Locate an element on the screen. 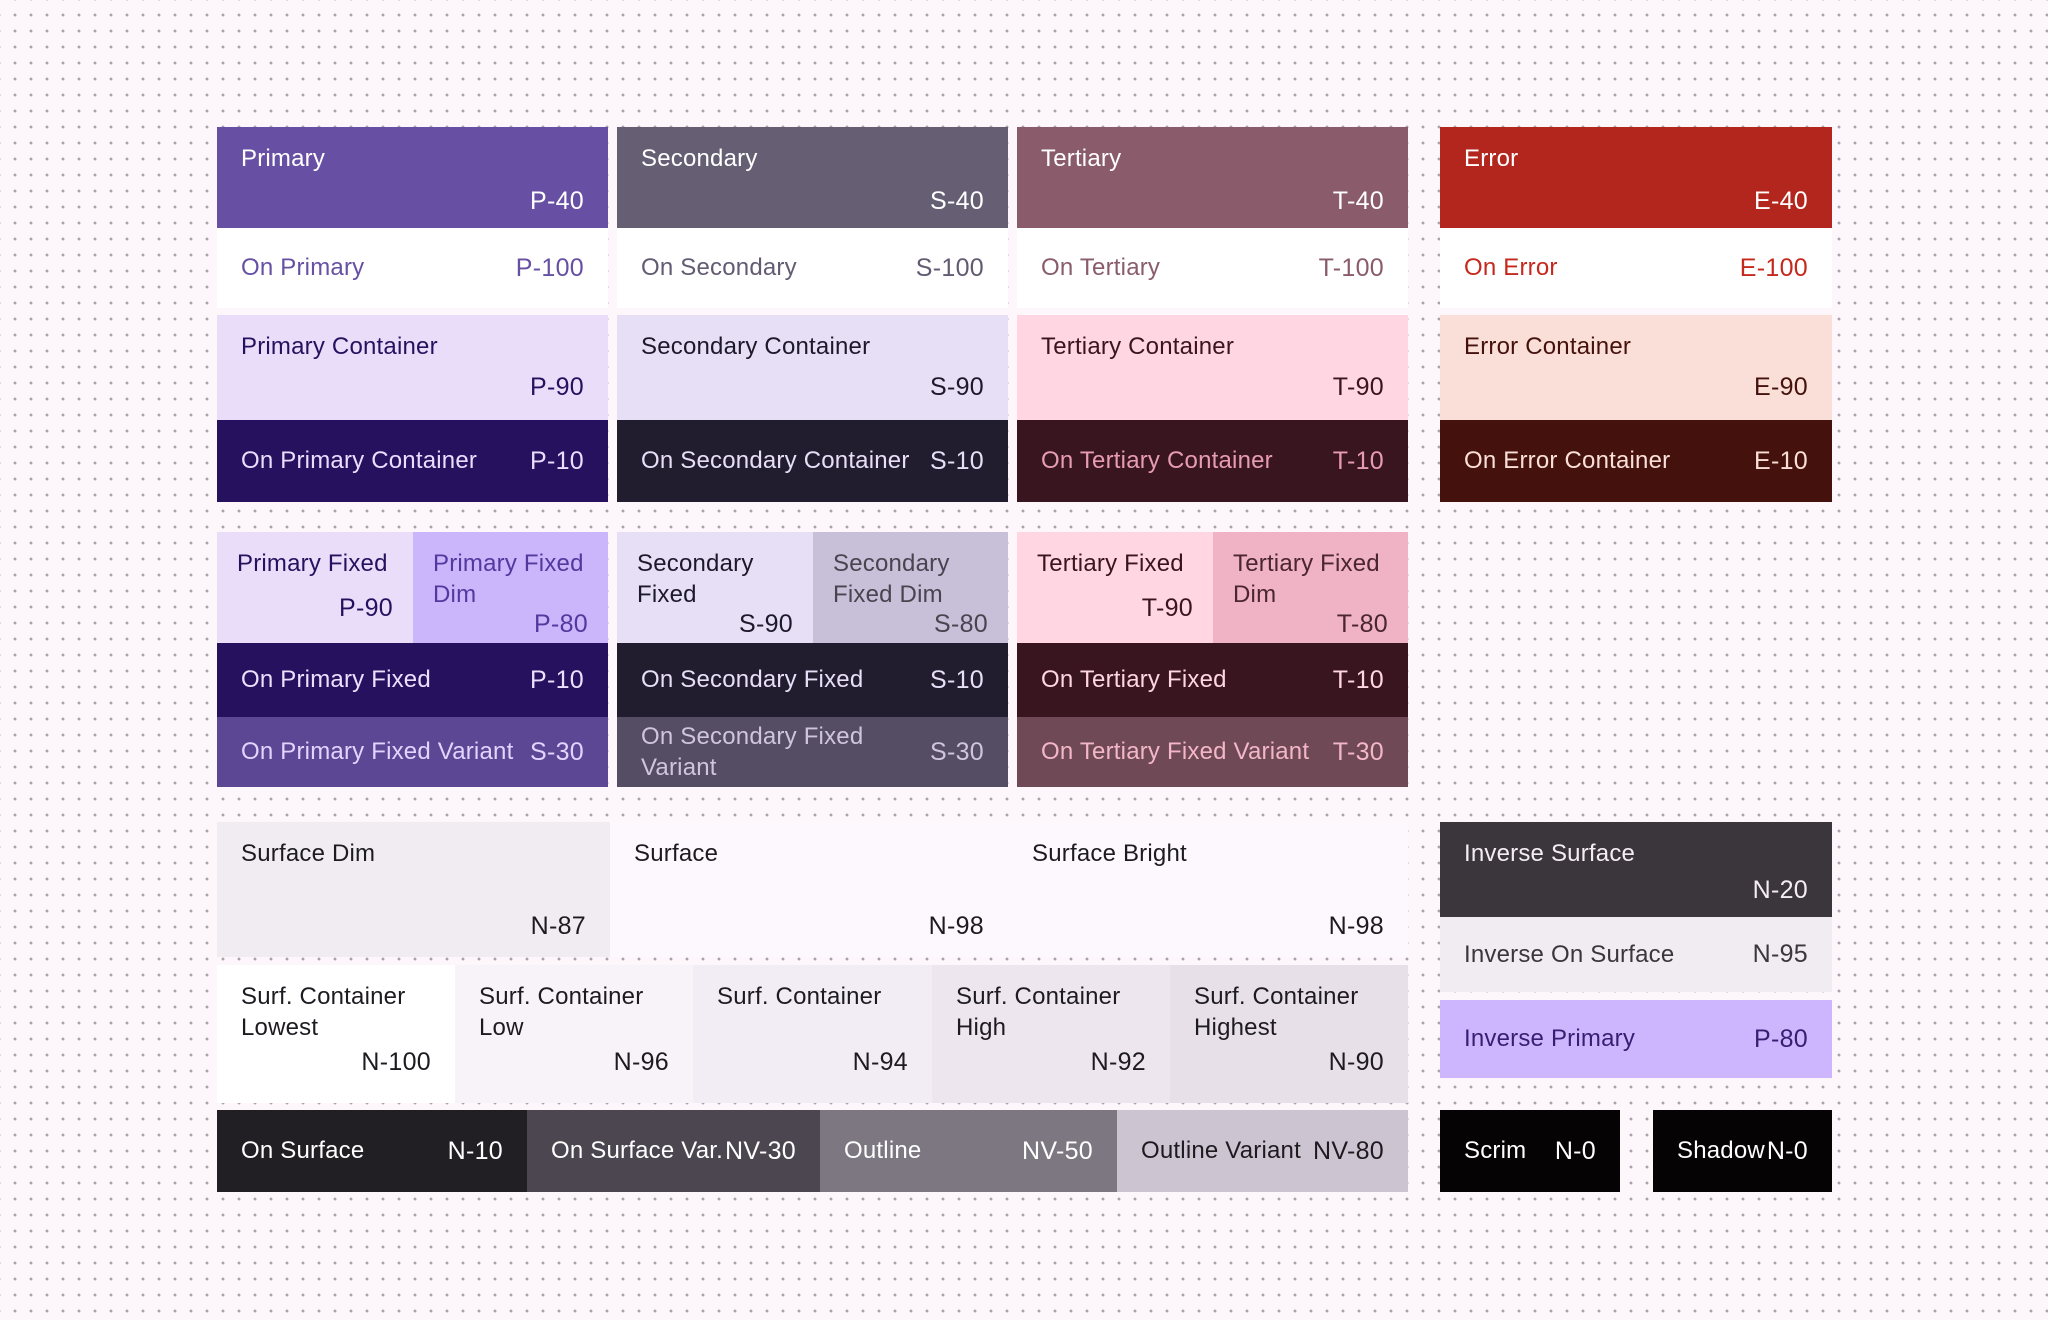 The height and width of the screenshot is (1320, 2048). swatch-error: Error E-40 is located at coordinates (1636, 177).